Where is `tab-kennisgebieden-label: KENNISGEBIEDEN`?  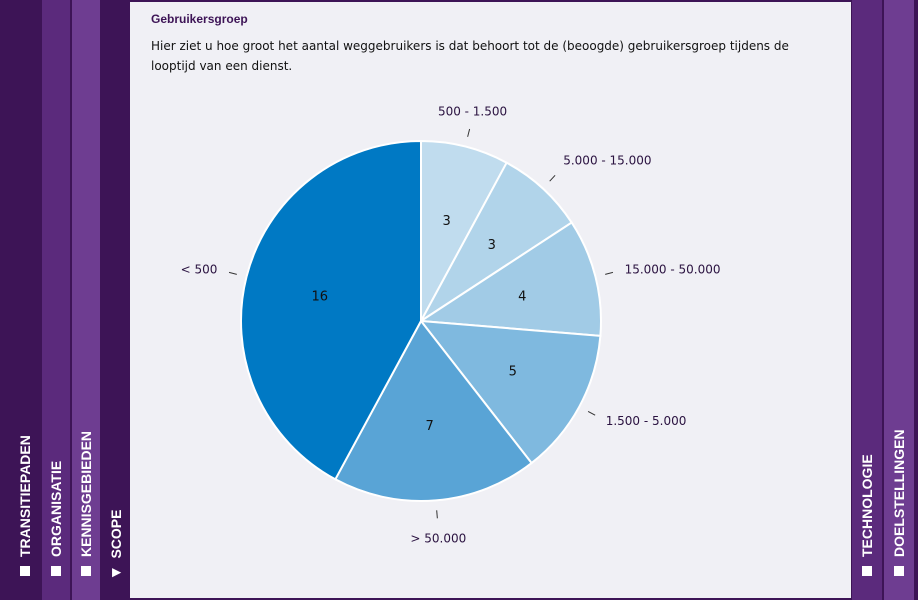
tab-kennisgebieden-label: KENNISGEBIEDEN is located at coordinates (86, 503).